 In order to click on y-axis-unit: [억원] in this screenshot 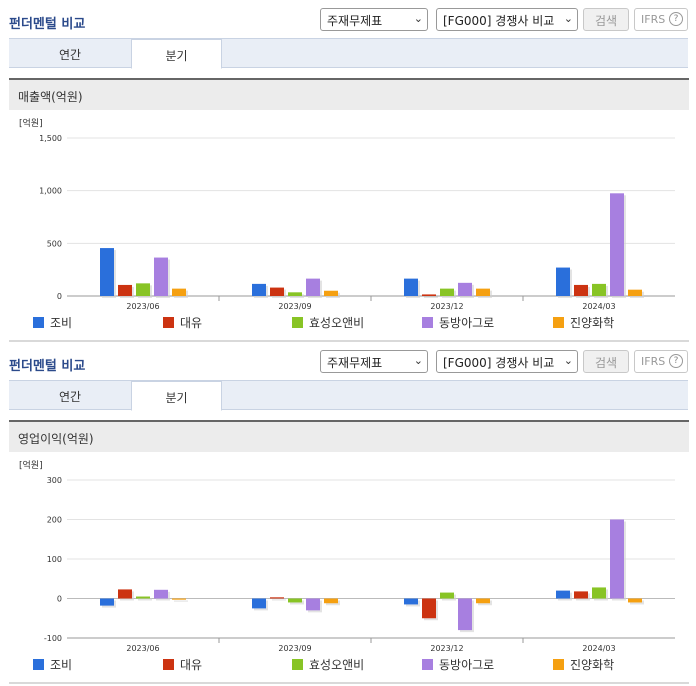, I will do `click(31, 123)`.